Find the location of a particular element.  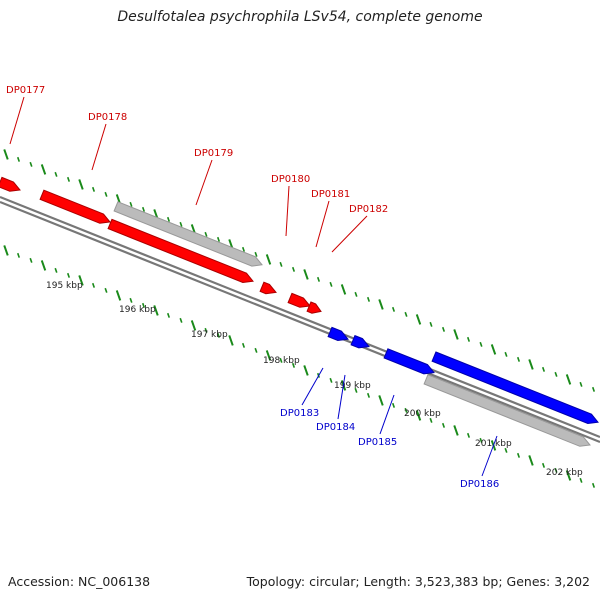

gene-label-dp0182: DP0182 is located at coordinates (368, 209).